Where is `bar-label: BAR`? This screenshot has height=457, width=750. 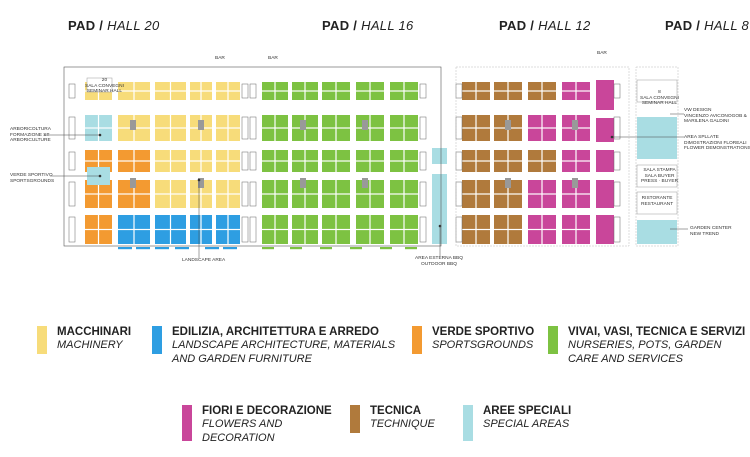
bar-label: BAR is located at coordinates (220, 58).